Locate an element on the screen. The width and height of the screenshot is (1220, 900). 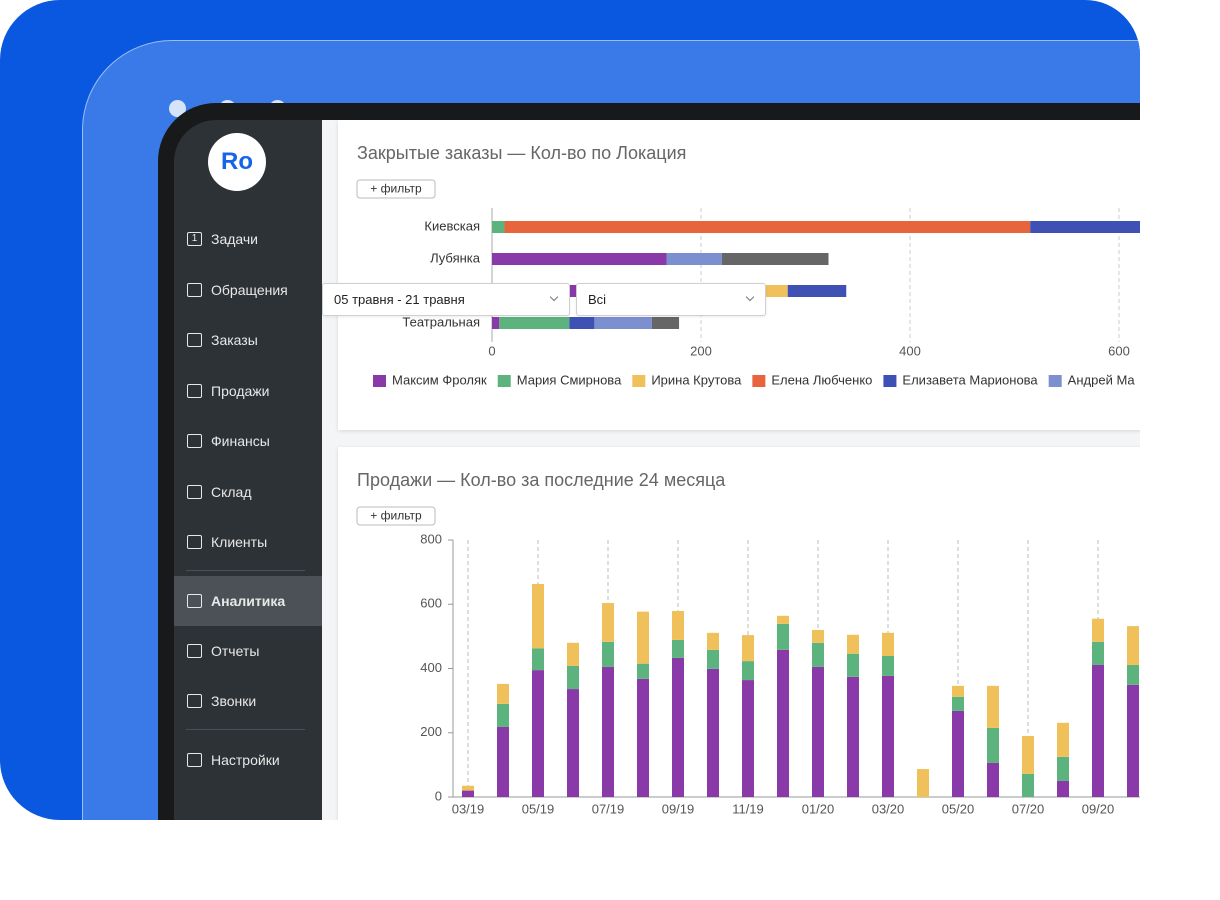
chart-title: Закрытые заказы — Кол-во по Локация is located at coordinates (521, 153).